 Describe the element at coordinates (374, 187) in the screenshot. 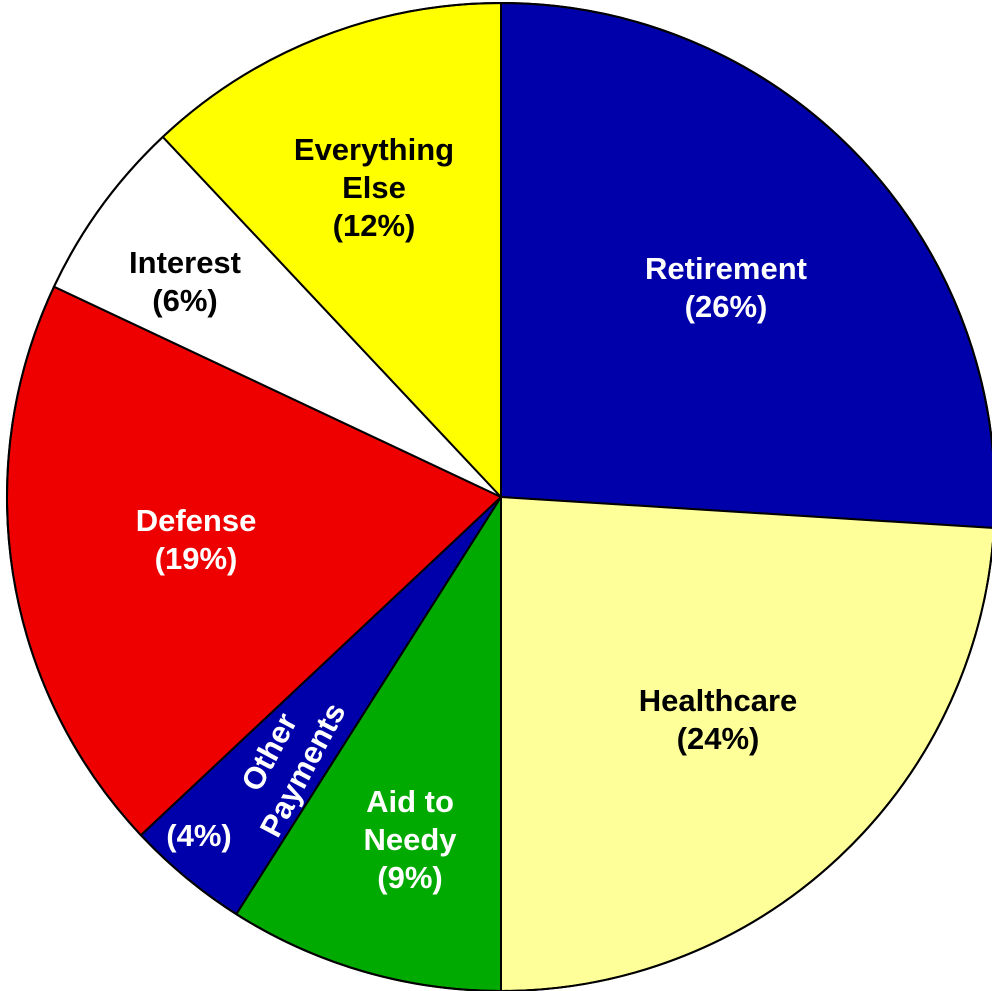

I see `slice-name-everything-else: Else` at that location.